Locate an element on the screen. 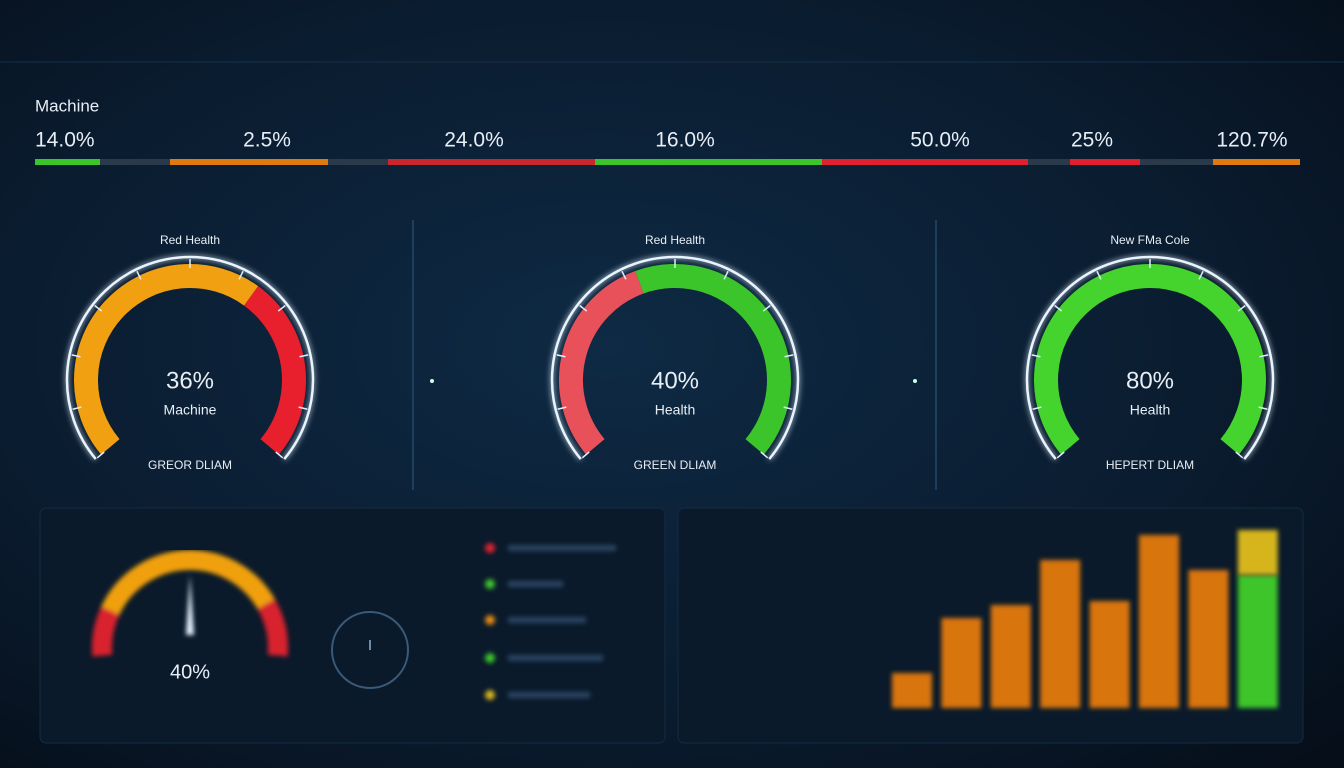 The width and height of the screenshot is (1344, 768). gauge-footer: HEPERT DLIAM is located at coordinates (1150, 465).